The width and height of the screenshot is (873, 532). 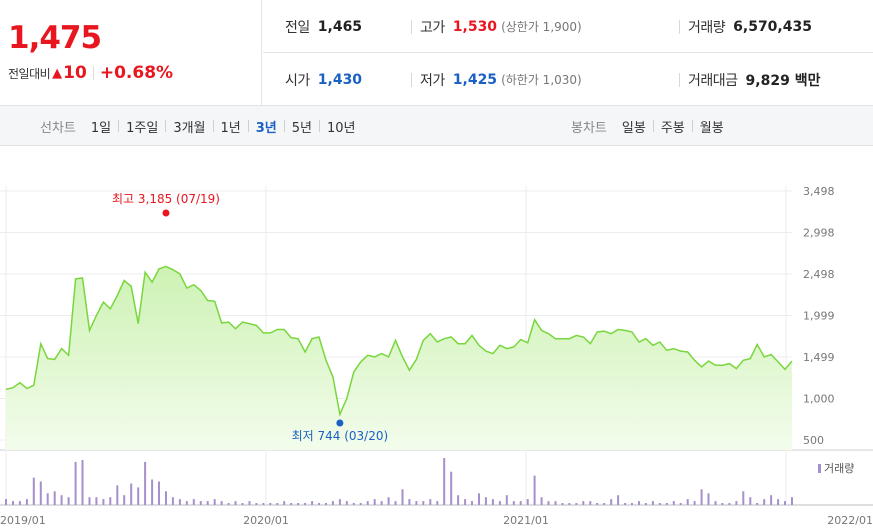 What do you see at coordinates (711, 128) in the screenshot?
I see `candle-tab-3: 월봉` at bounding box center [711, 128].